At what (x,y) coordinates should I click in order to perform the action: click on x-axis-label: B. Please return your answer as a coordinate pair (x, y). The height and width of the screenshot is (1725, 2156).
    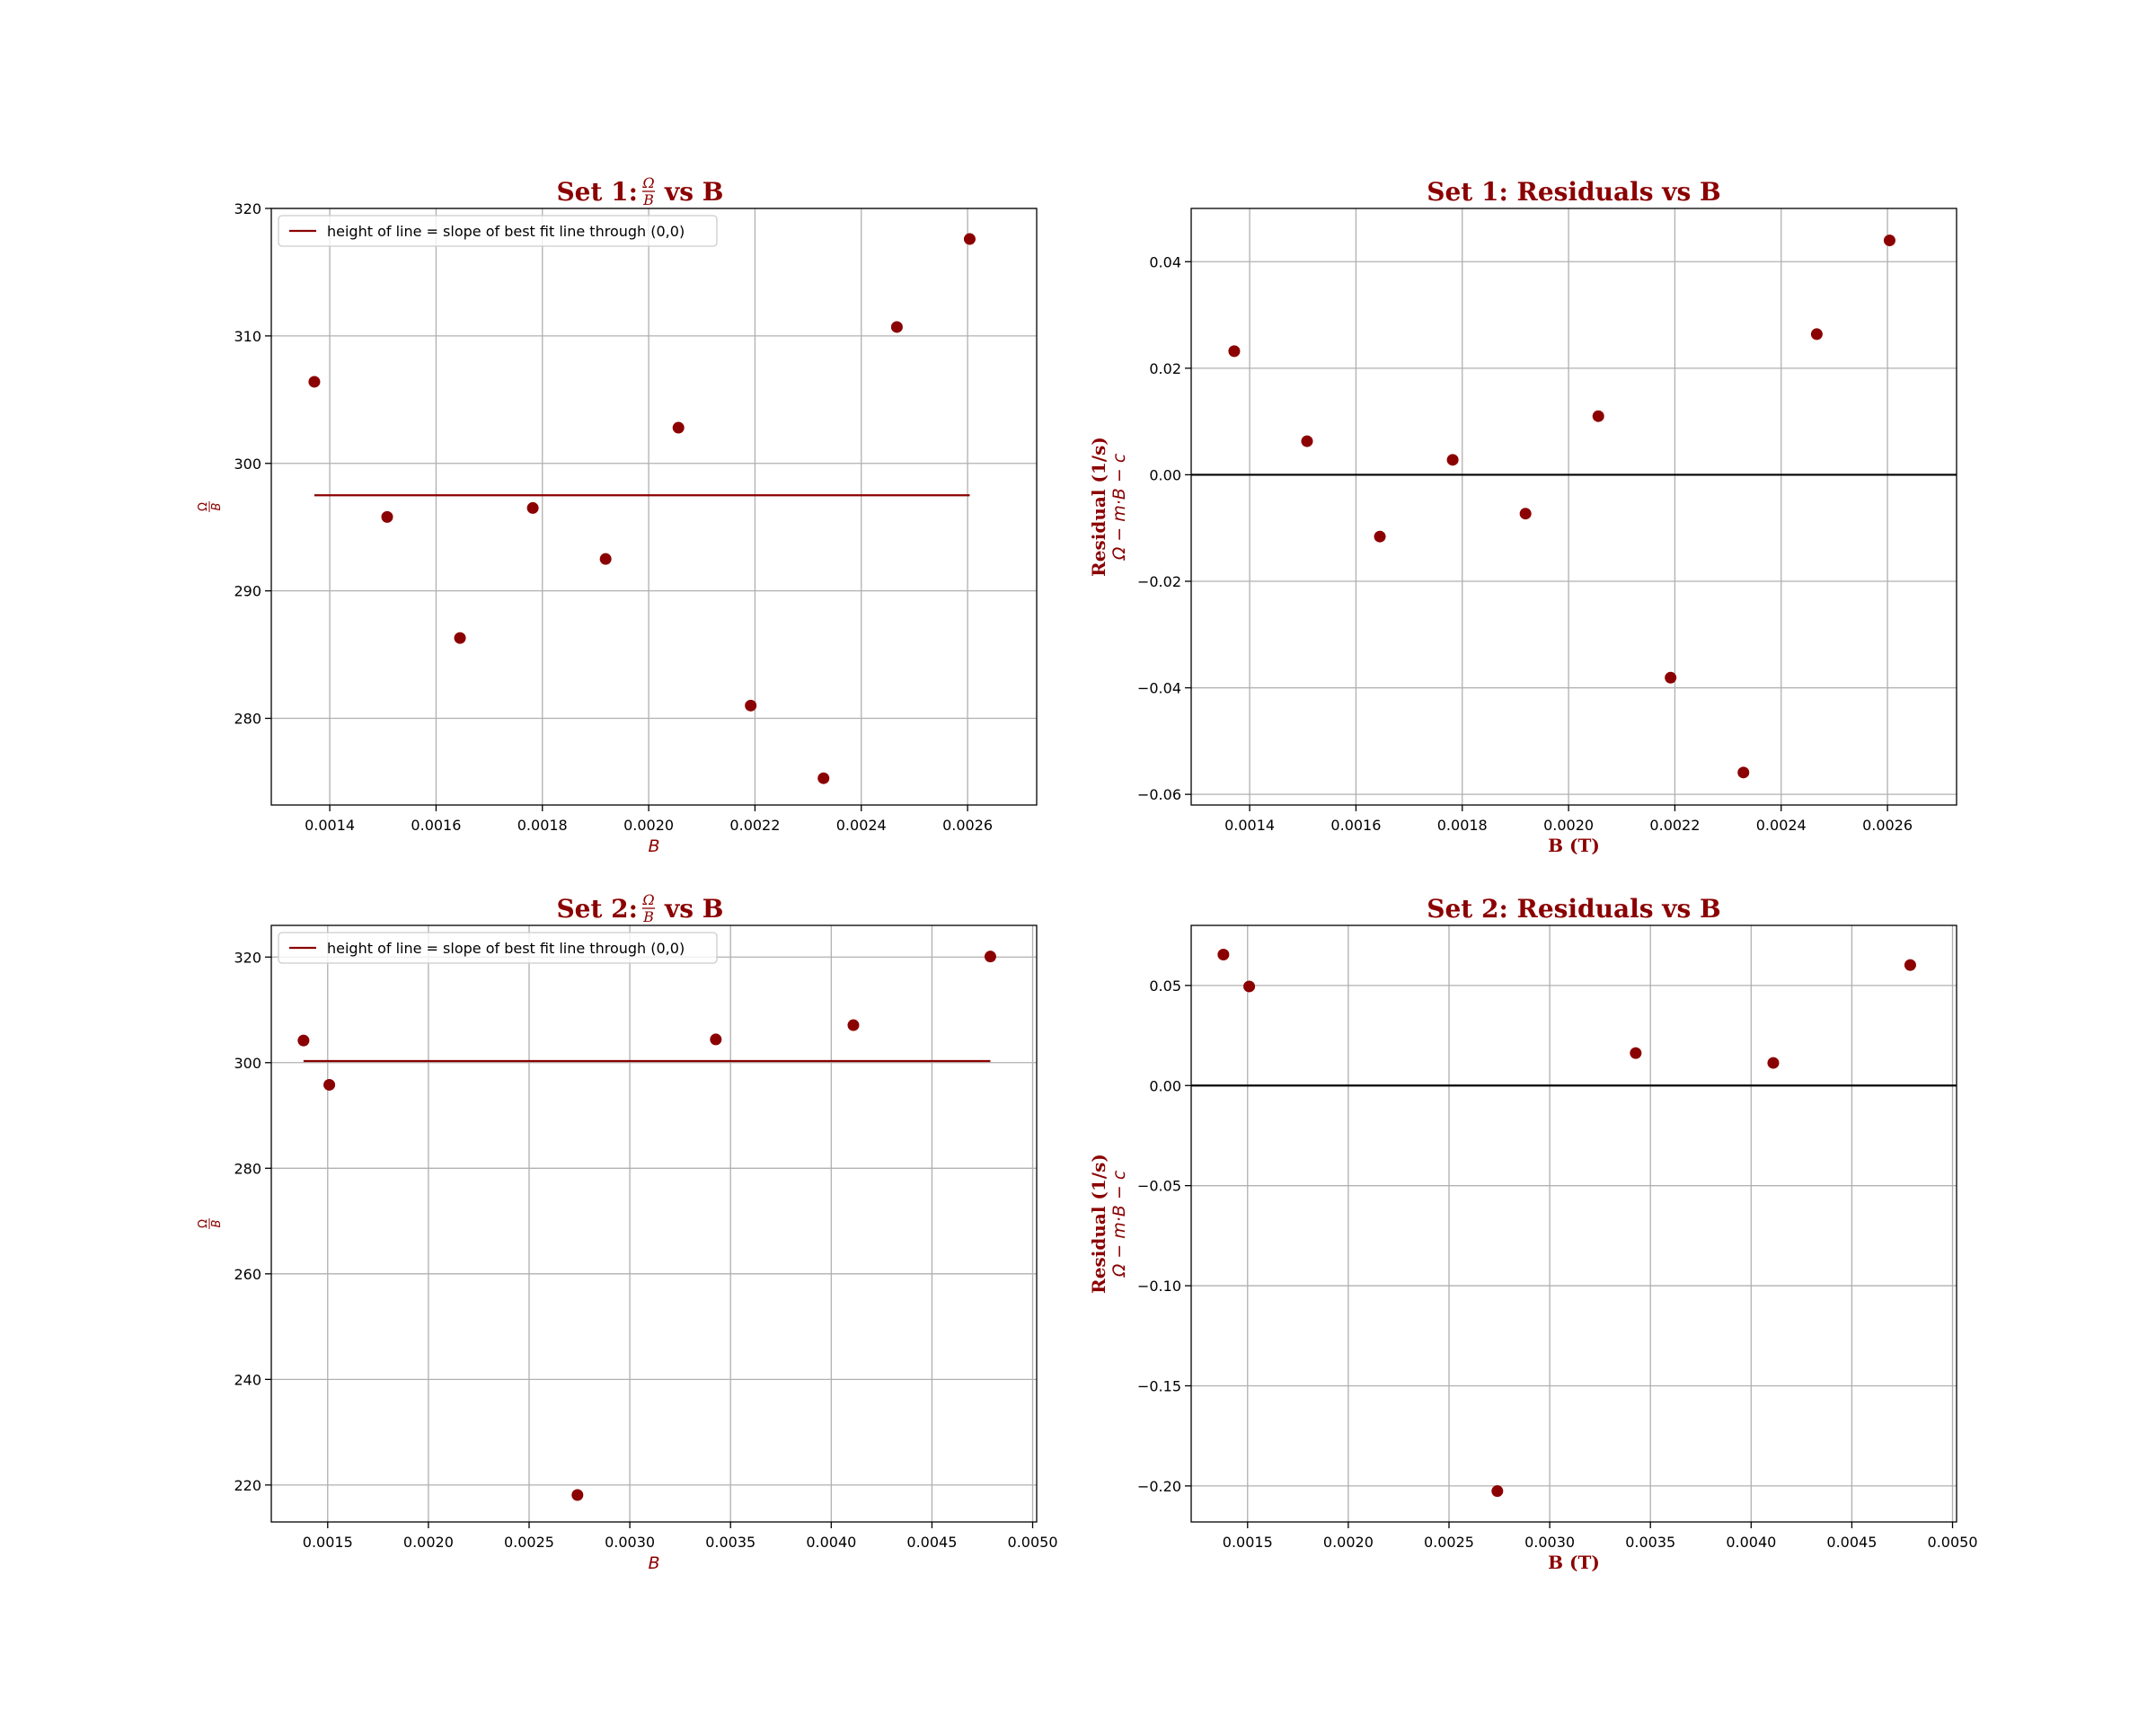
    Looking at the image, I should click on (653, 846).